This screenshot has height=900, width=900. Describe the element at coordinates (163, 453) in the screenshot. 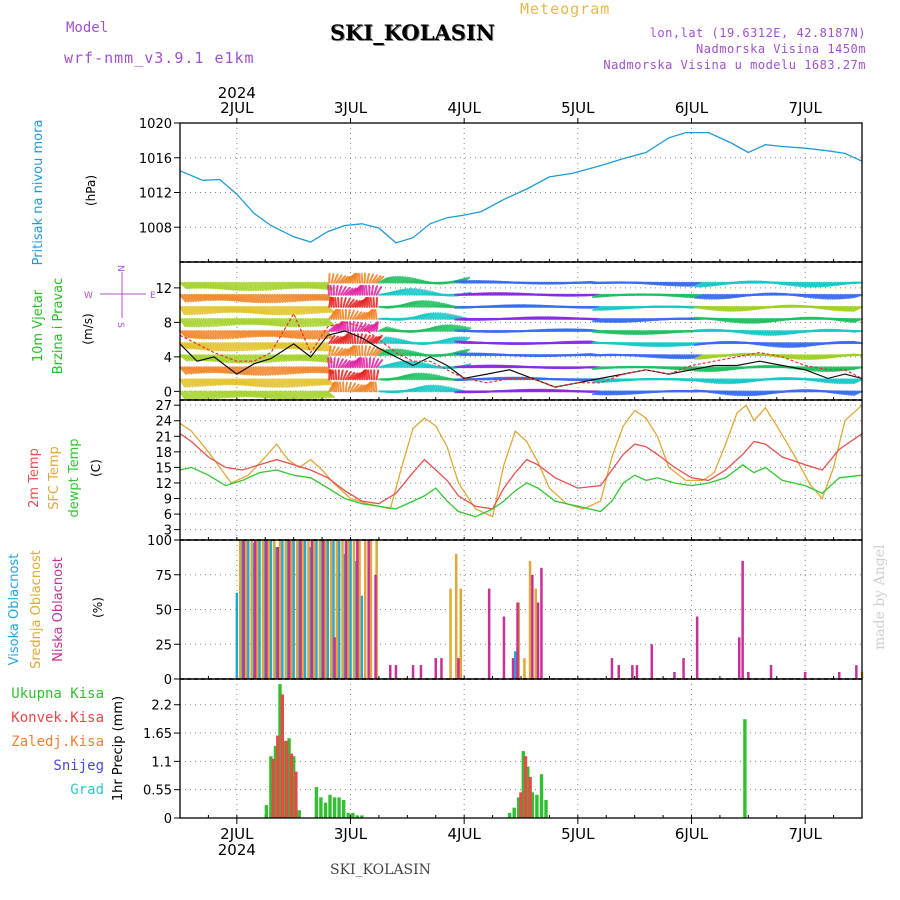

I see `temperature-ytick-label-5: 18` at that location.